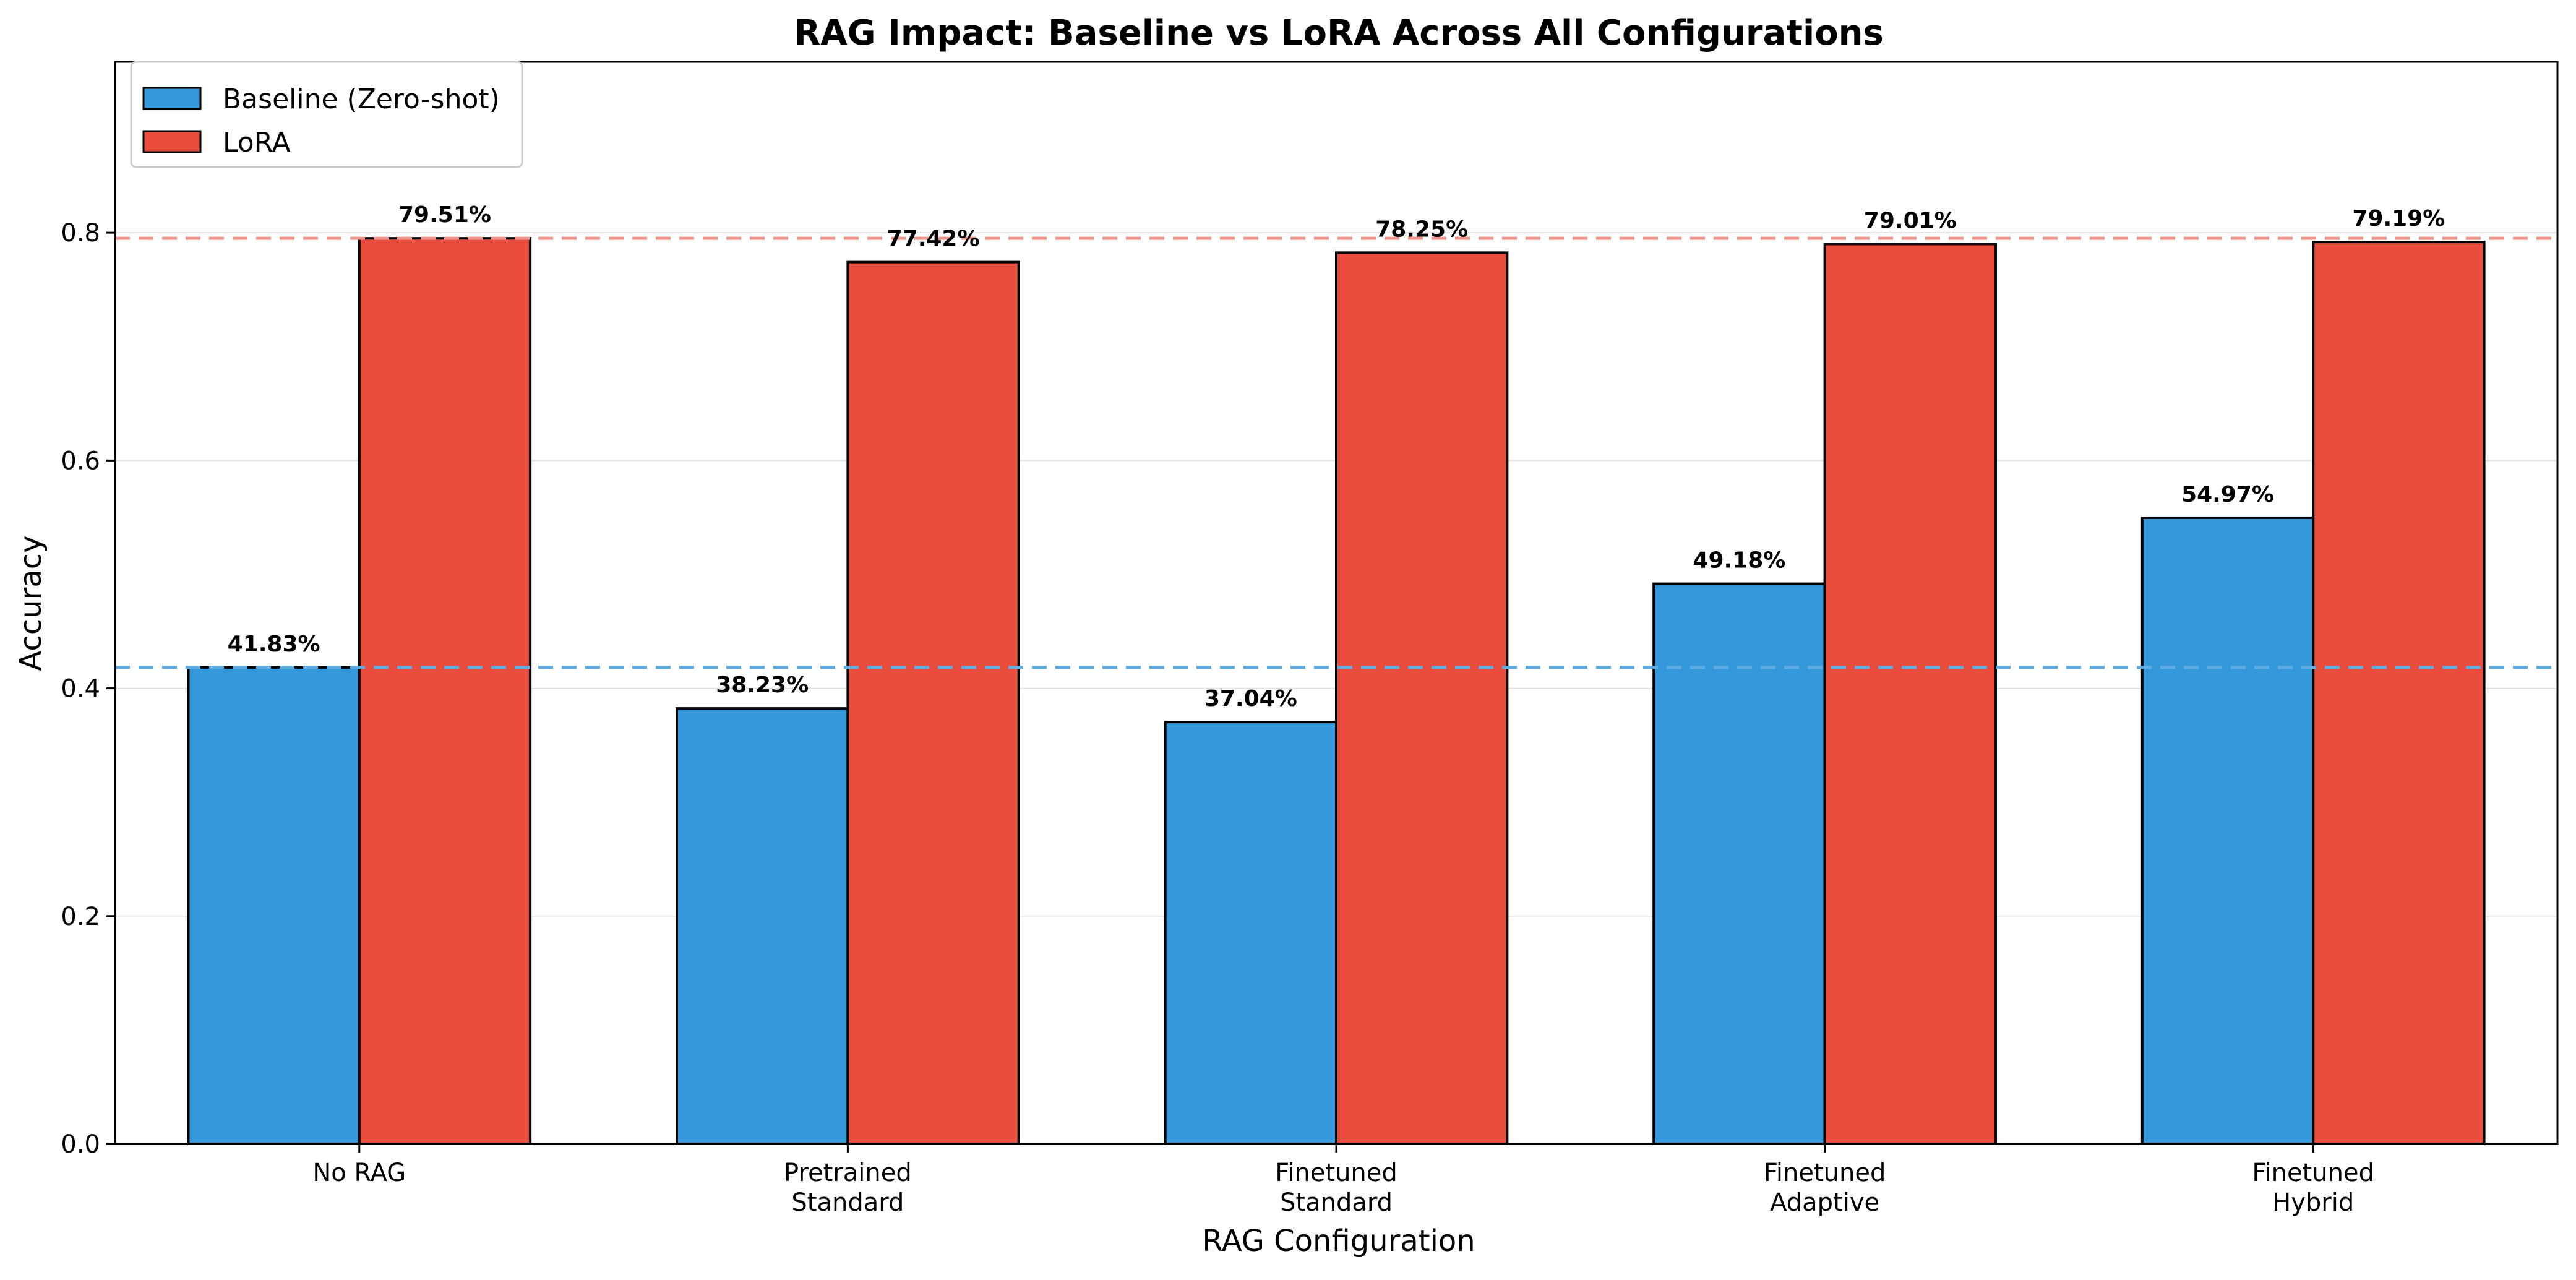 This screenshot has height=1280, width=2576. I want to click on value-label-baseline: 49.18%, so click(1739, 560).